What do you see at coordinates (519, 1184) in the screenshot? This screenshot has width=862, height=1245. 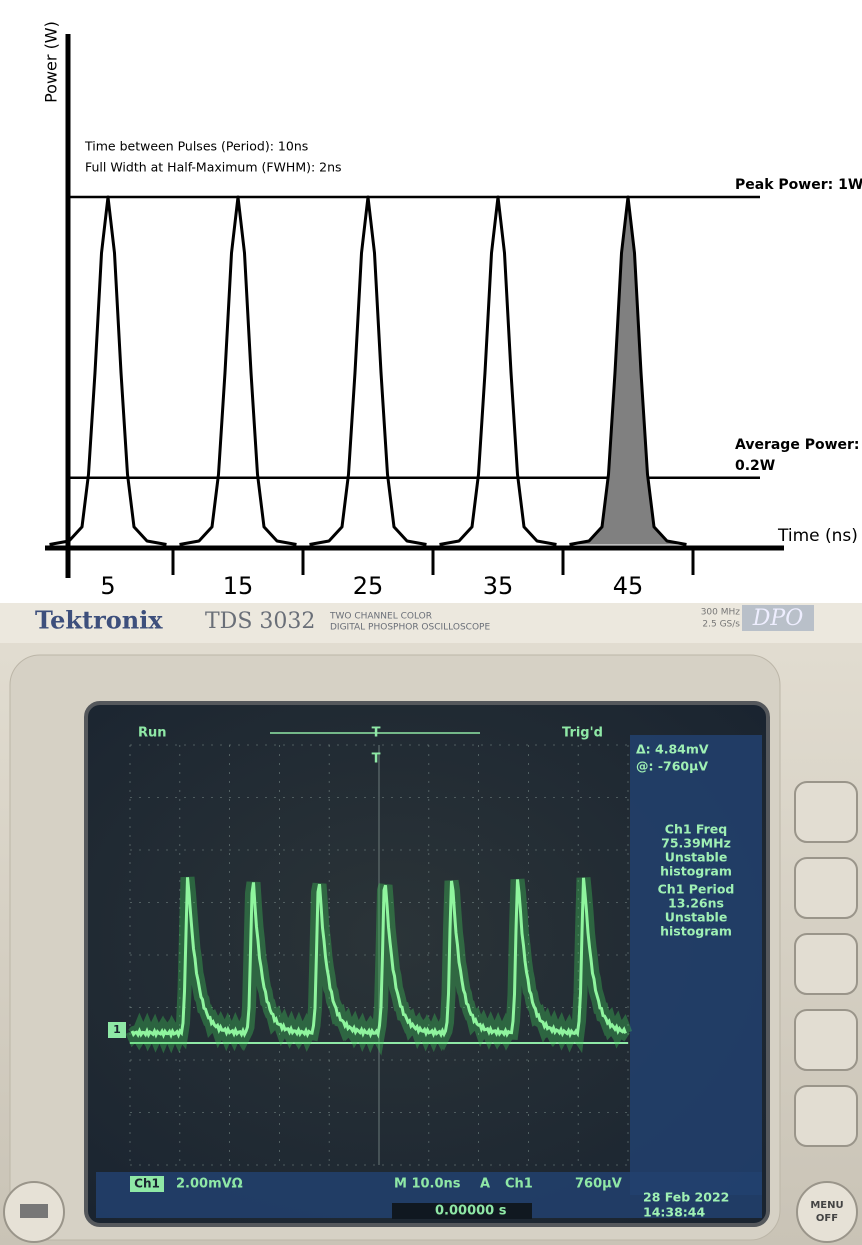 I see `trigger-source: Ch1` at bounding box center [519, 1184].